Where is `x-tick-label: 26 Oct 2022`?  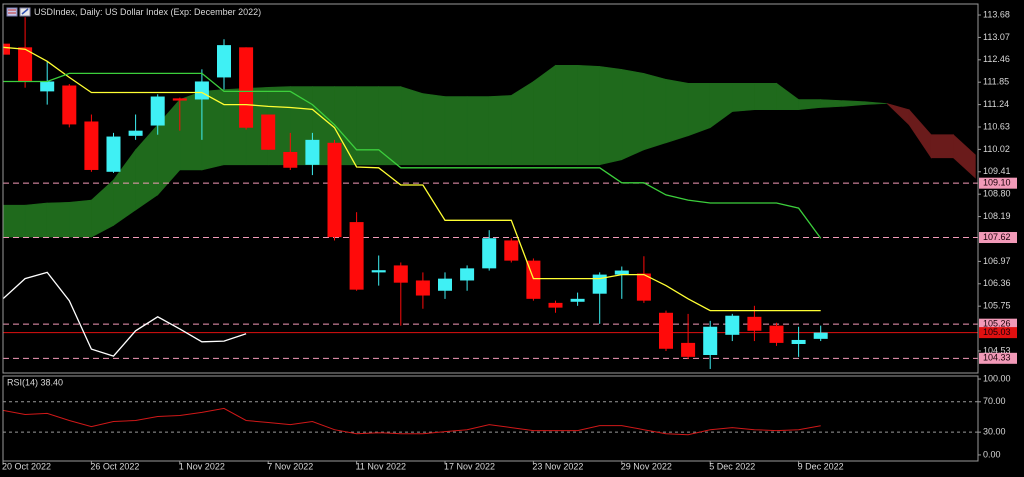 x-tick-label: 26 Oct 2022 is located at coordinates (114, 466).